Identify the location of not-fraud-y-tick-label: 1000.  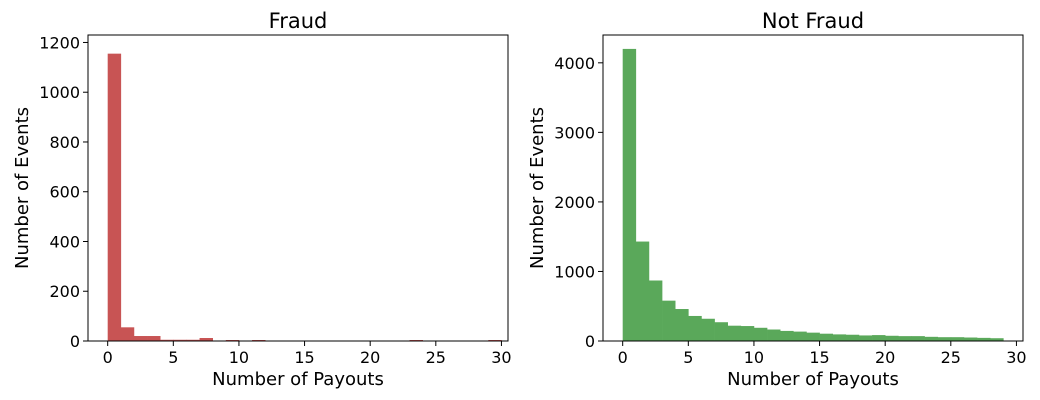
(574, 271).